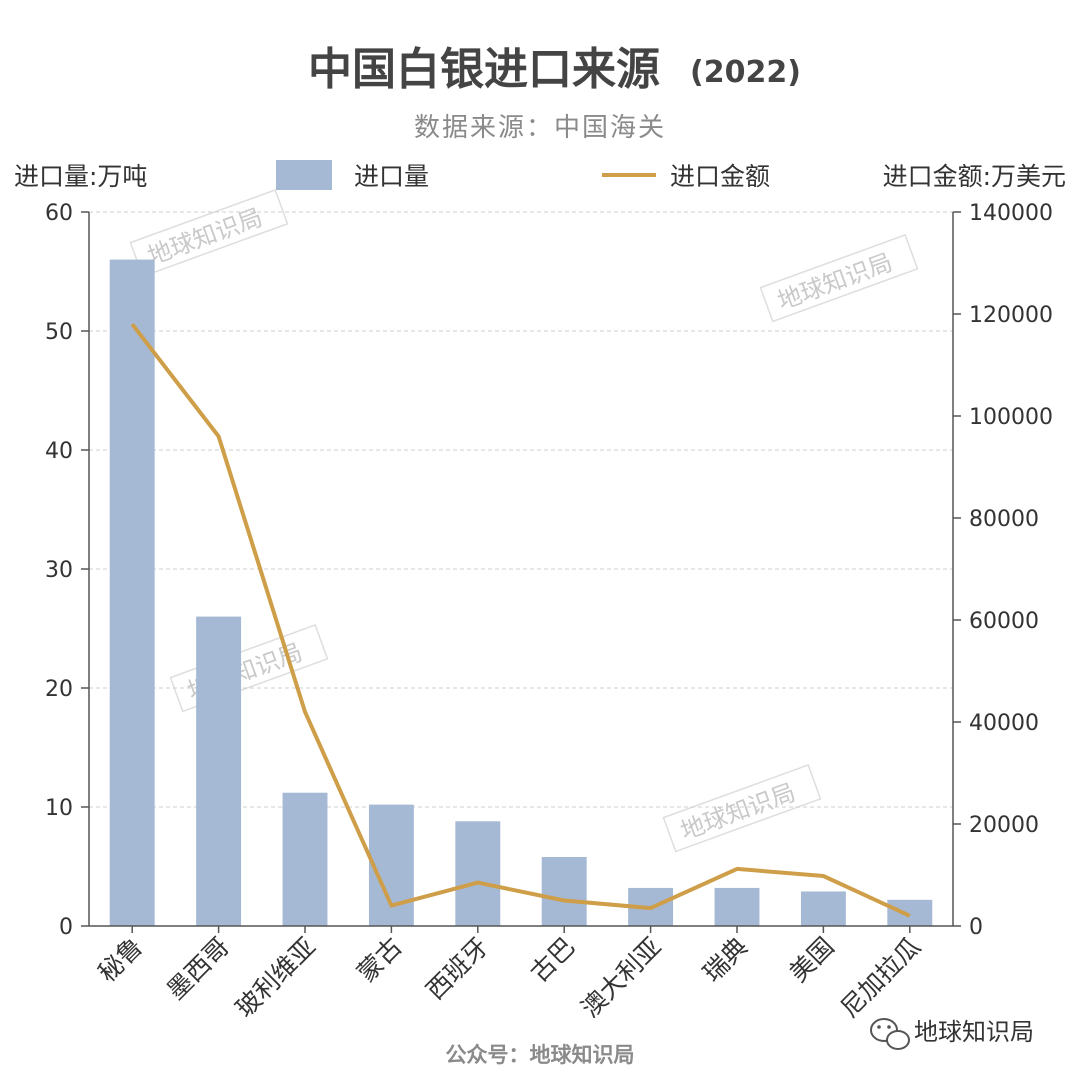  Describe the element at coordinates (59, 213) in the screenshot. I see `left-tick-label: 60` at that location.